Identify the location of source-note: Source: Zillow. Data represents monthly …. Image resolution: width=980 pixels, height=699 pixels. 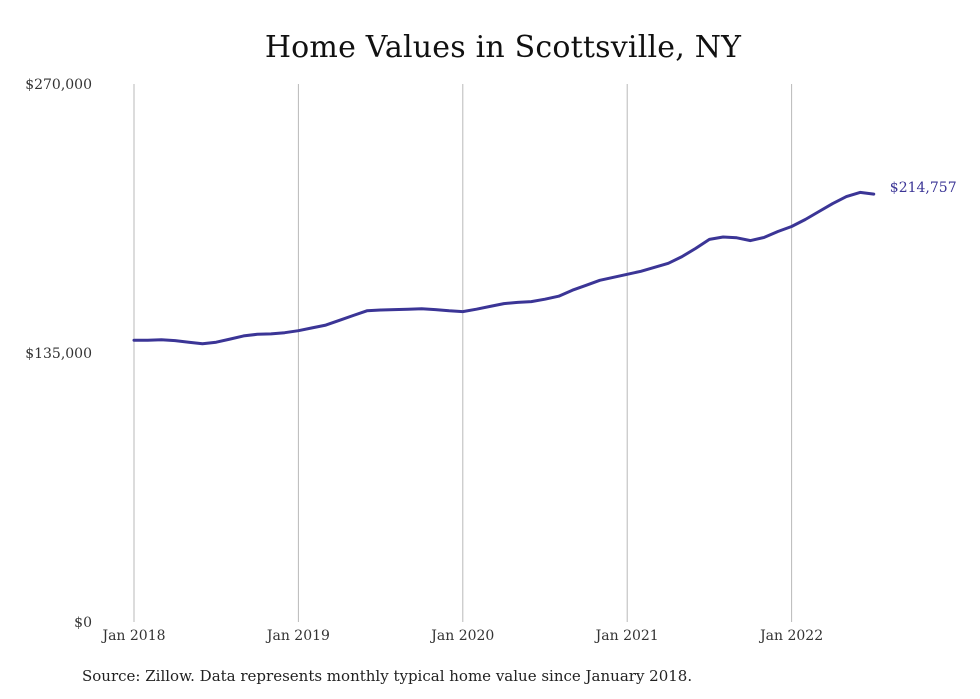
(387, 676).